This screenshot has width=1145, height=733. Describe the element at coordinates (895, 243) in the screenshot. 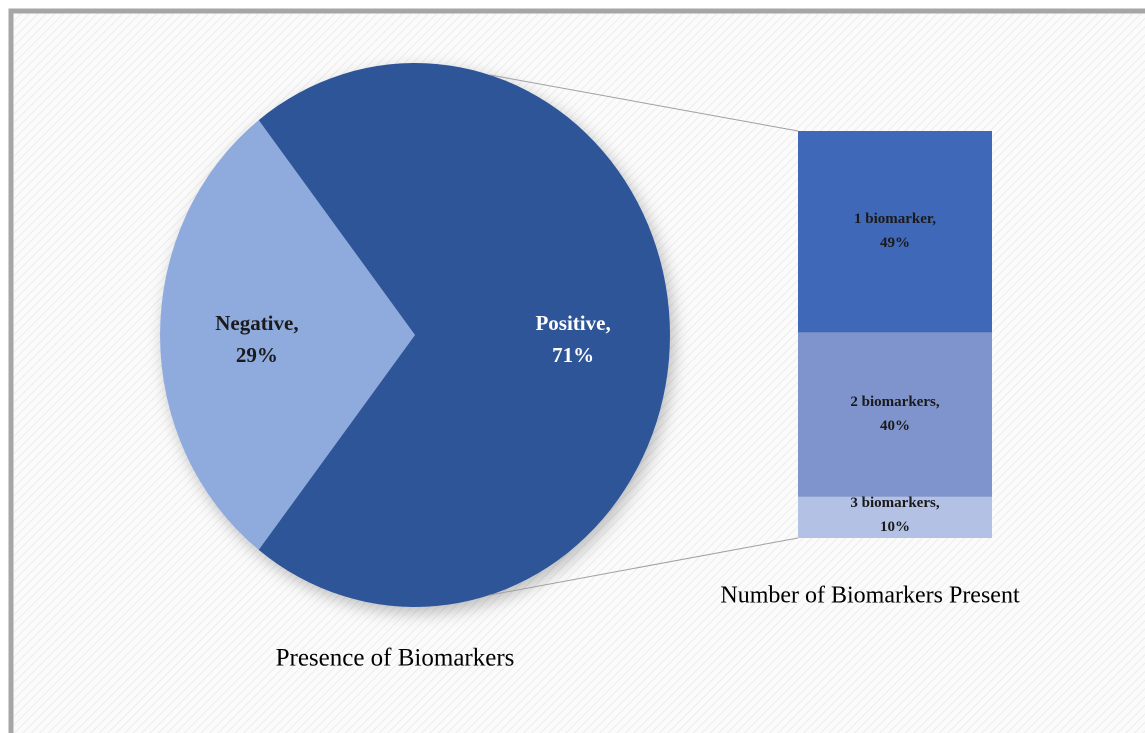

I see `data-label: 49%` at that location.